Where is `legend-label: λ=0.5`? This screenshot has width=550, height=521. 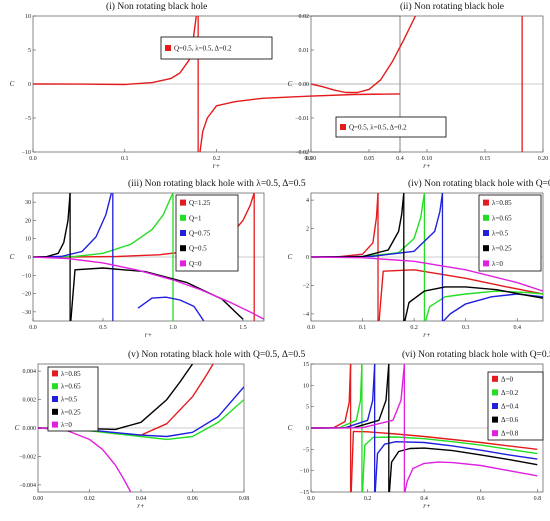 legend-label: λ=0.5 is located at coordinates (69, 400).